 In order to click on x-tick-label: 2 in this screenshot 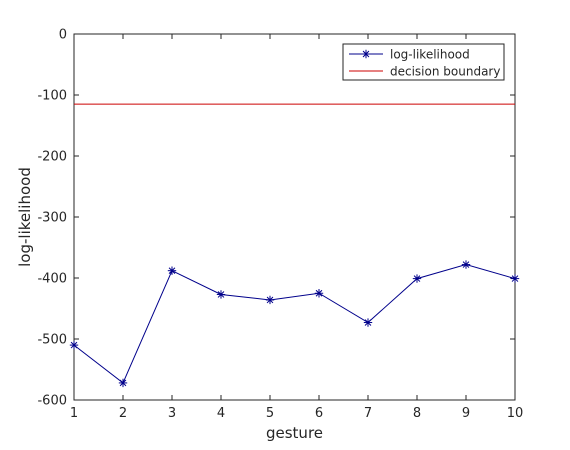, I will do `click(123, 413)`.